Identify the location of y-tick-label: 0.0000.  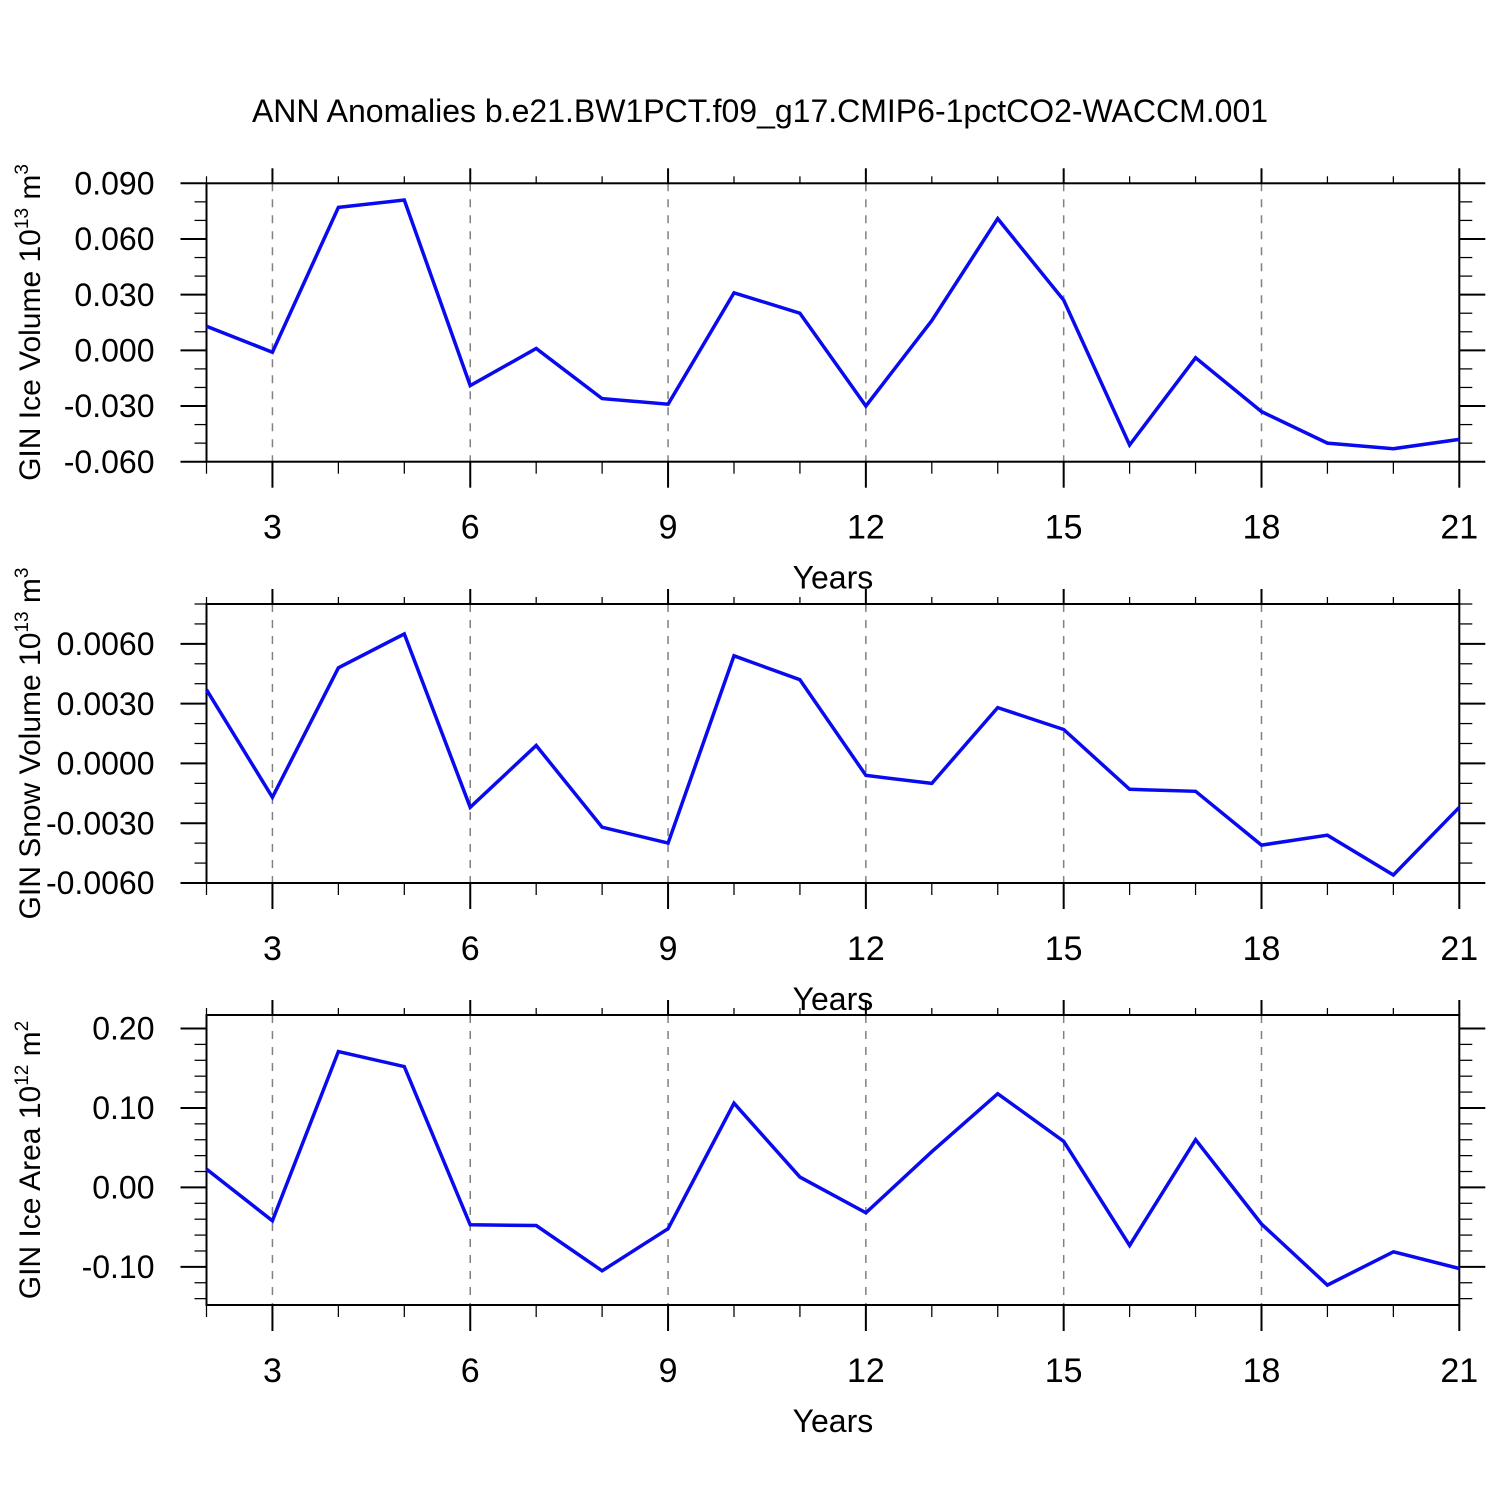
(106, 764).